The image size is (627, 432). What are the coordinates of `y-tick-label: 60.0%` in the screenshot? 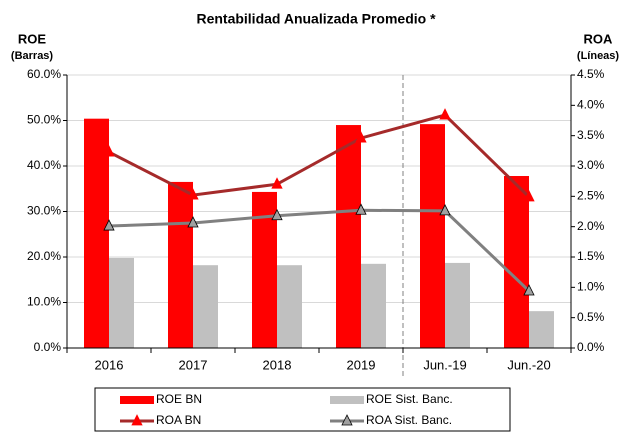 It's located at (44, 74).